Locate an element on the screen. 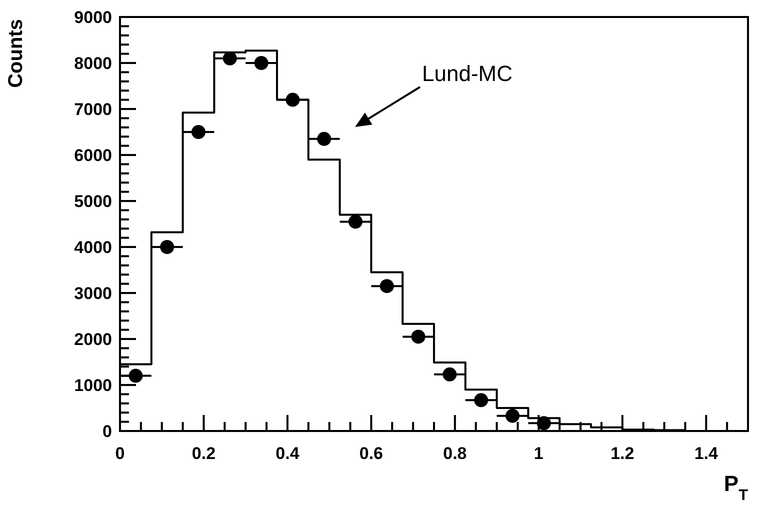 The image size is (762, 507). y-tick-label: 1000 is located at coordinates (93, 385).